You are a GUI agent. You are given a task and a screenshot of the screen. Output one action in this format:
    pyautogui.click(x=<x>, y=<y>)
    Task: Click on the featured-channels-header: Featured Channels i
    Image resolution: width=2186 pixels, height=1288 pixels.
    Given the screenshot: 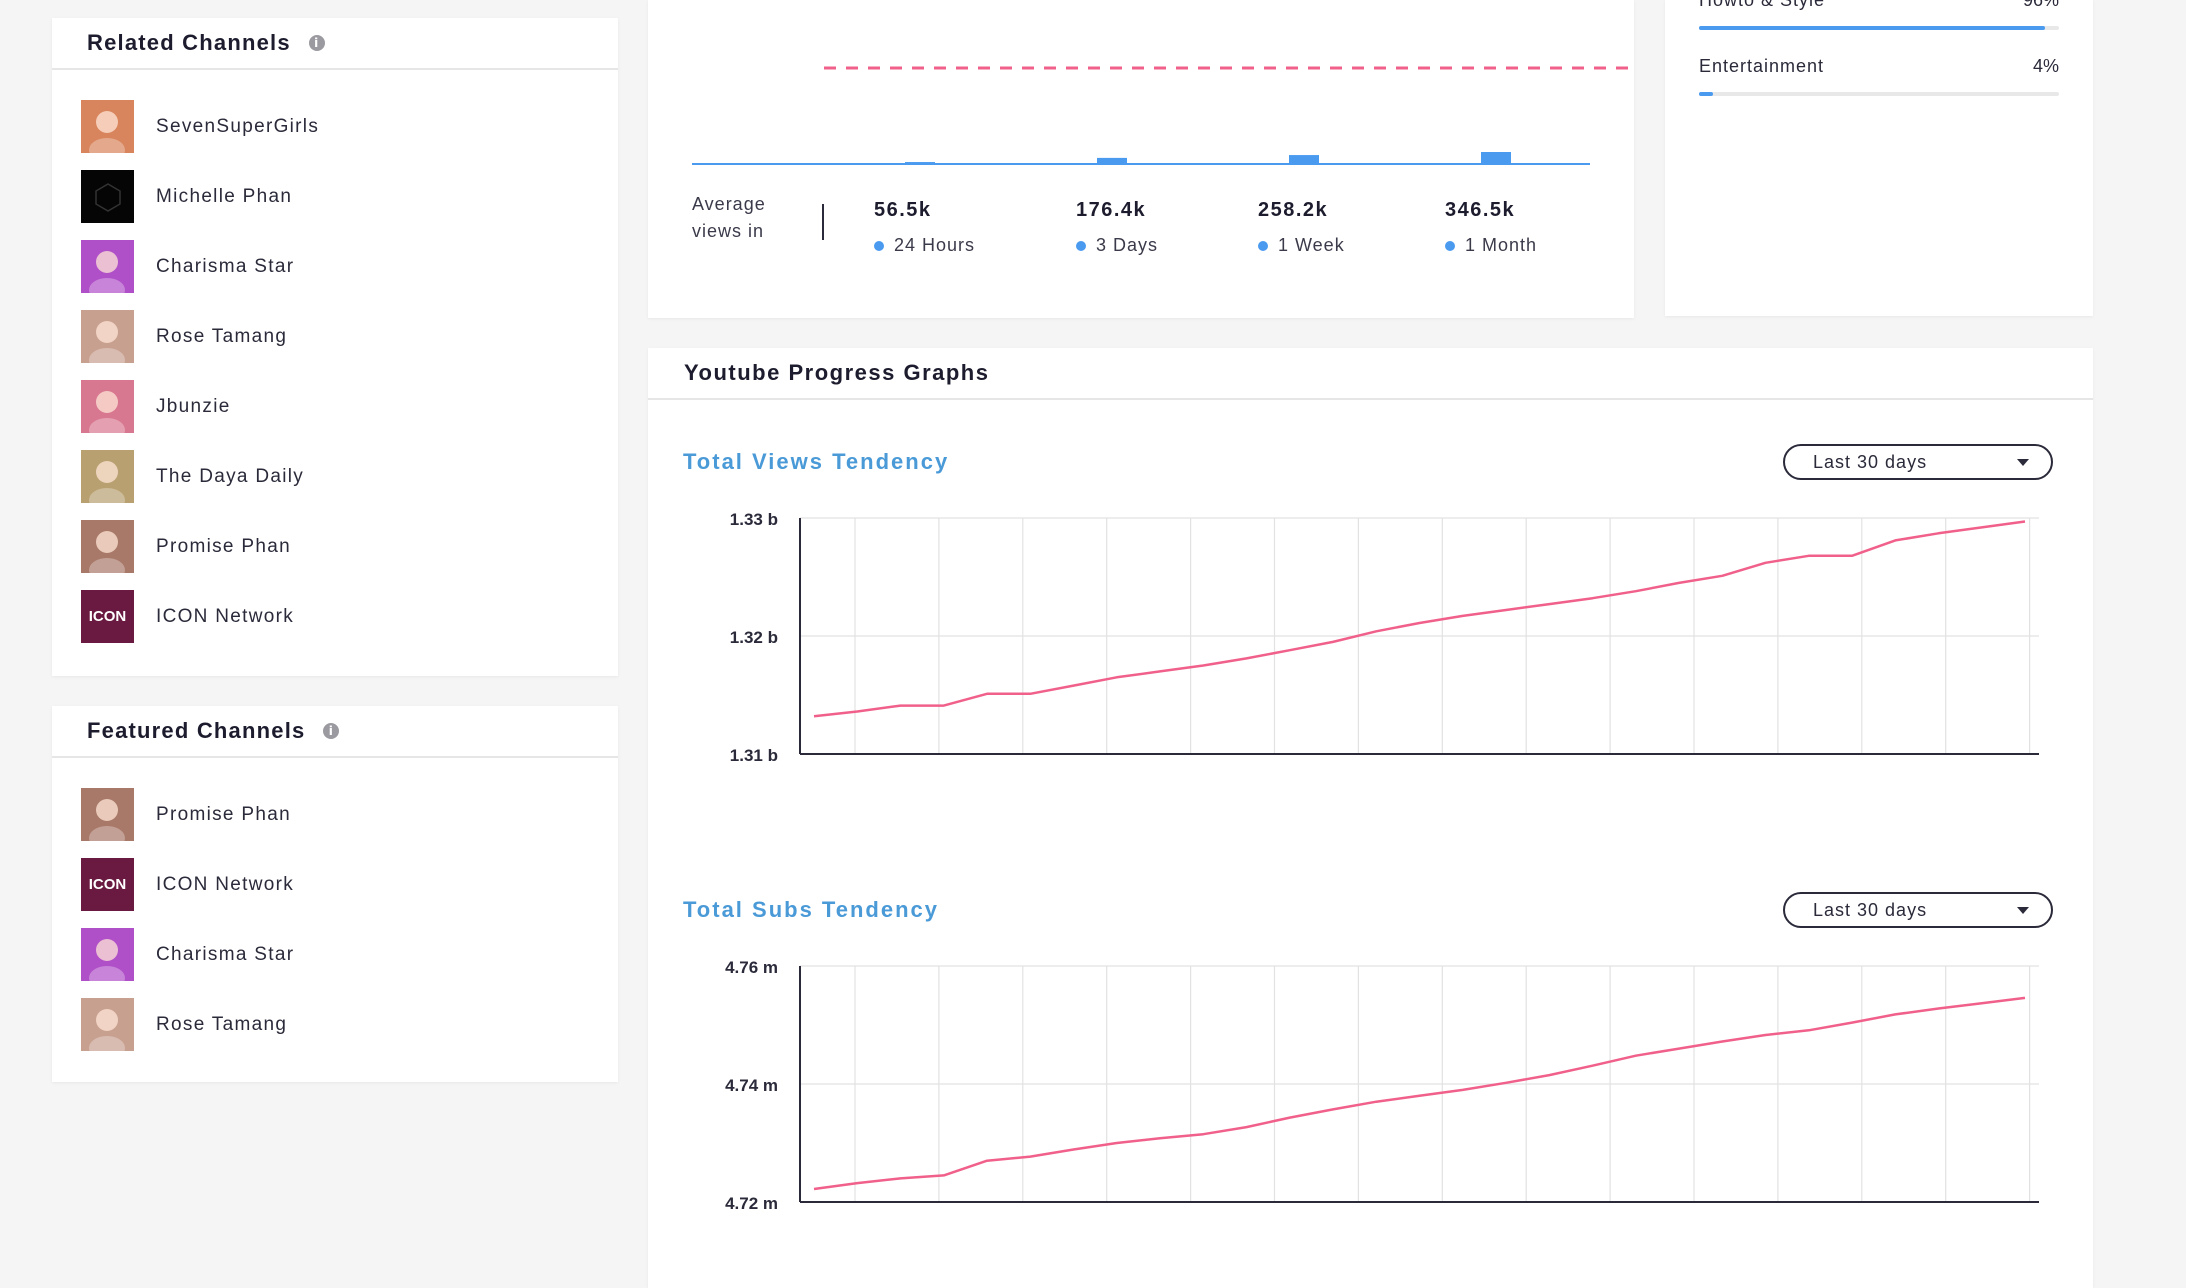 What is the action you would take?
    pyautogui.click(x=335, y=732)
    